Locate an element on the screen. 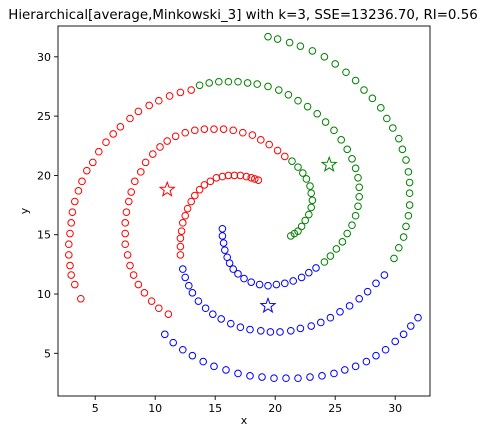 The image size is (486, 434). y-tick-label: 20 is located at coordinates (44, 175).